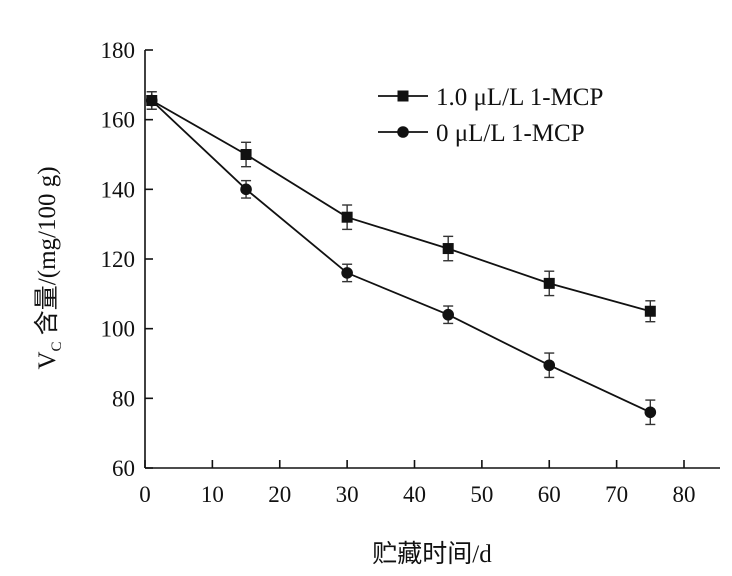  What do you see at coordinates (212, 494) in the screenshot?
I see `x-tick-label: 10` at bounding box center [212, 494].